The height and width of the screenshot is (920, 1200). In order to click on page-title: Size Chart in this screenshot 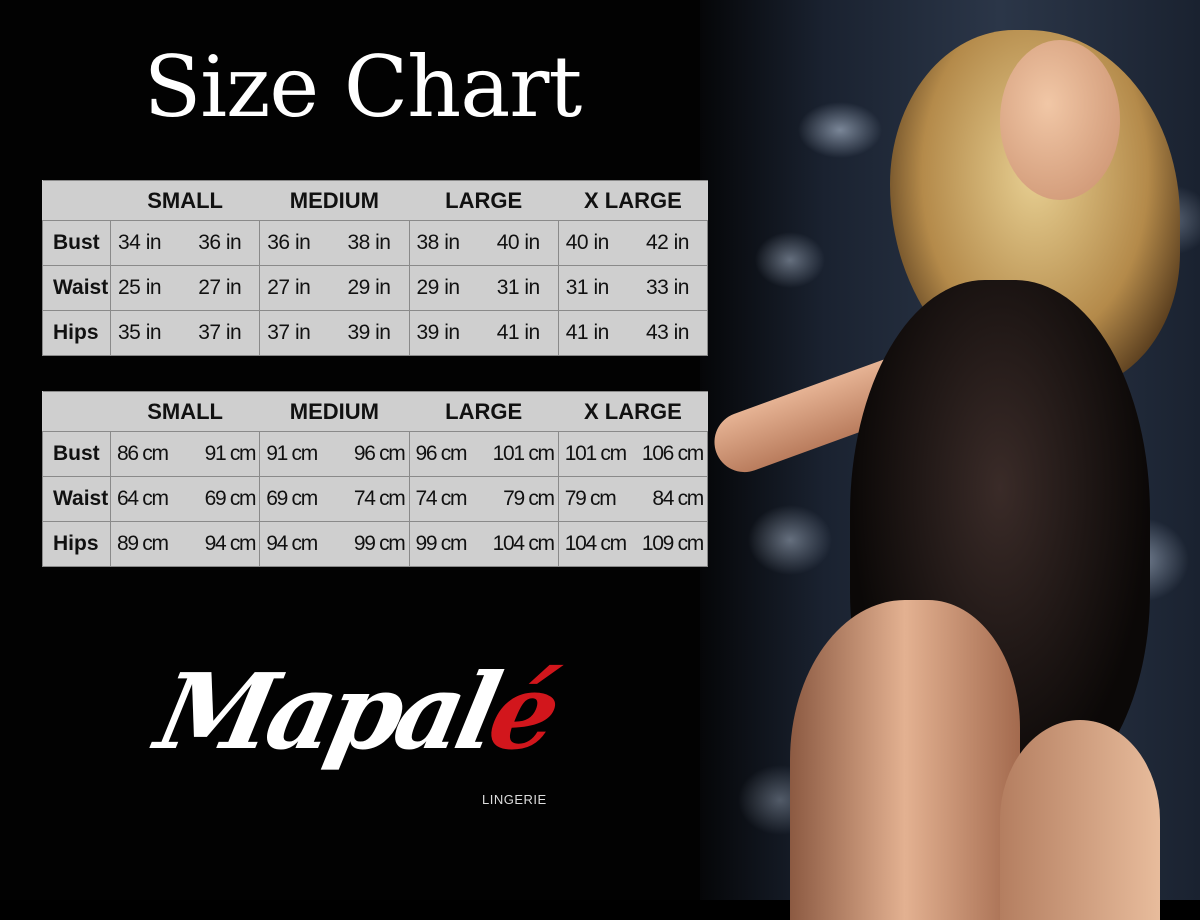, I will do `click(362, 87)`.